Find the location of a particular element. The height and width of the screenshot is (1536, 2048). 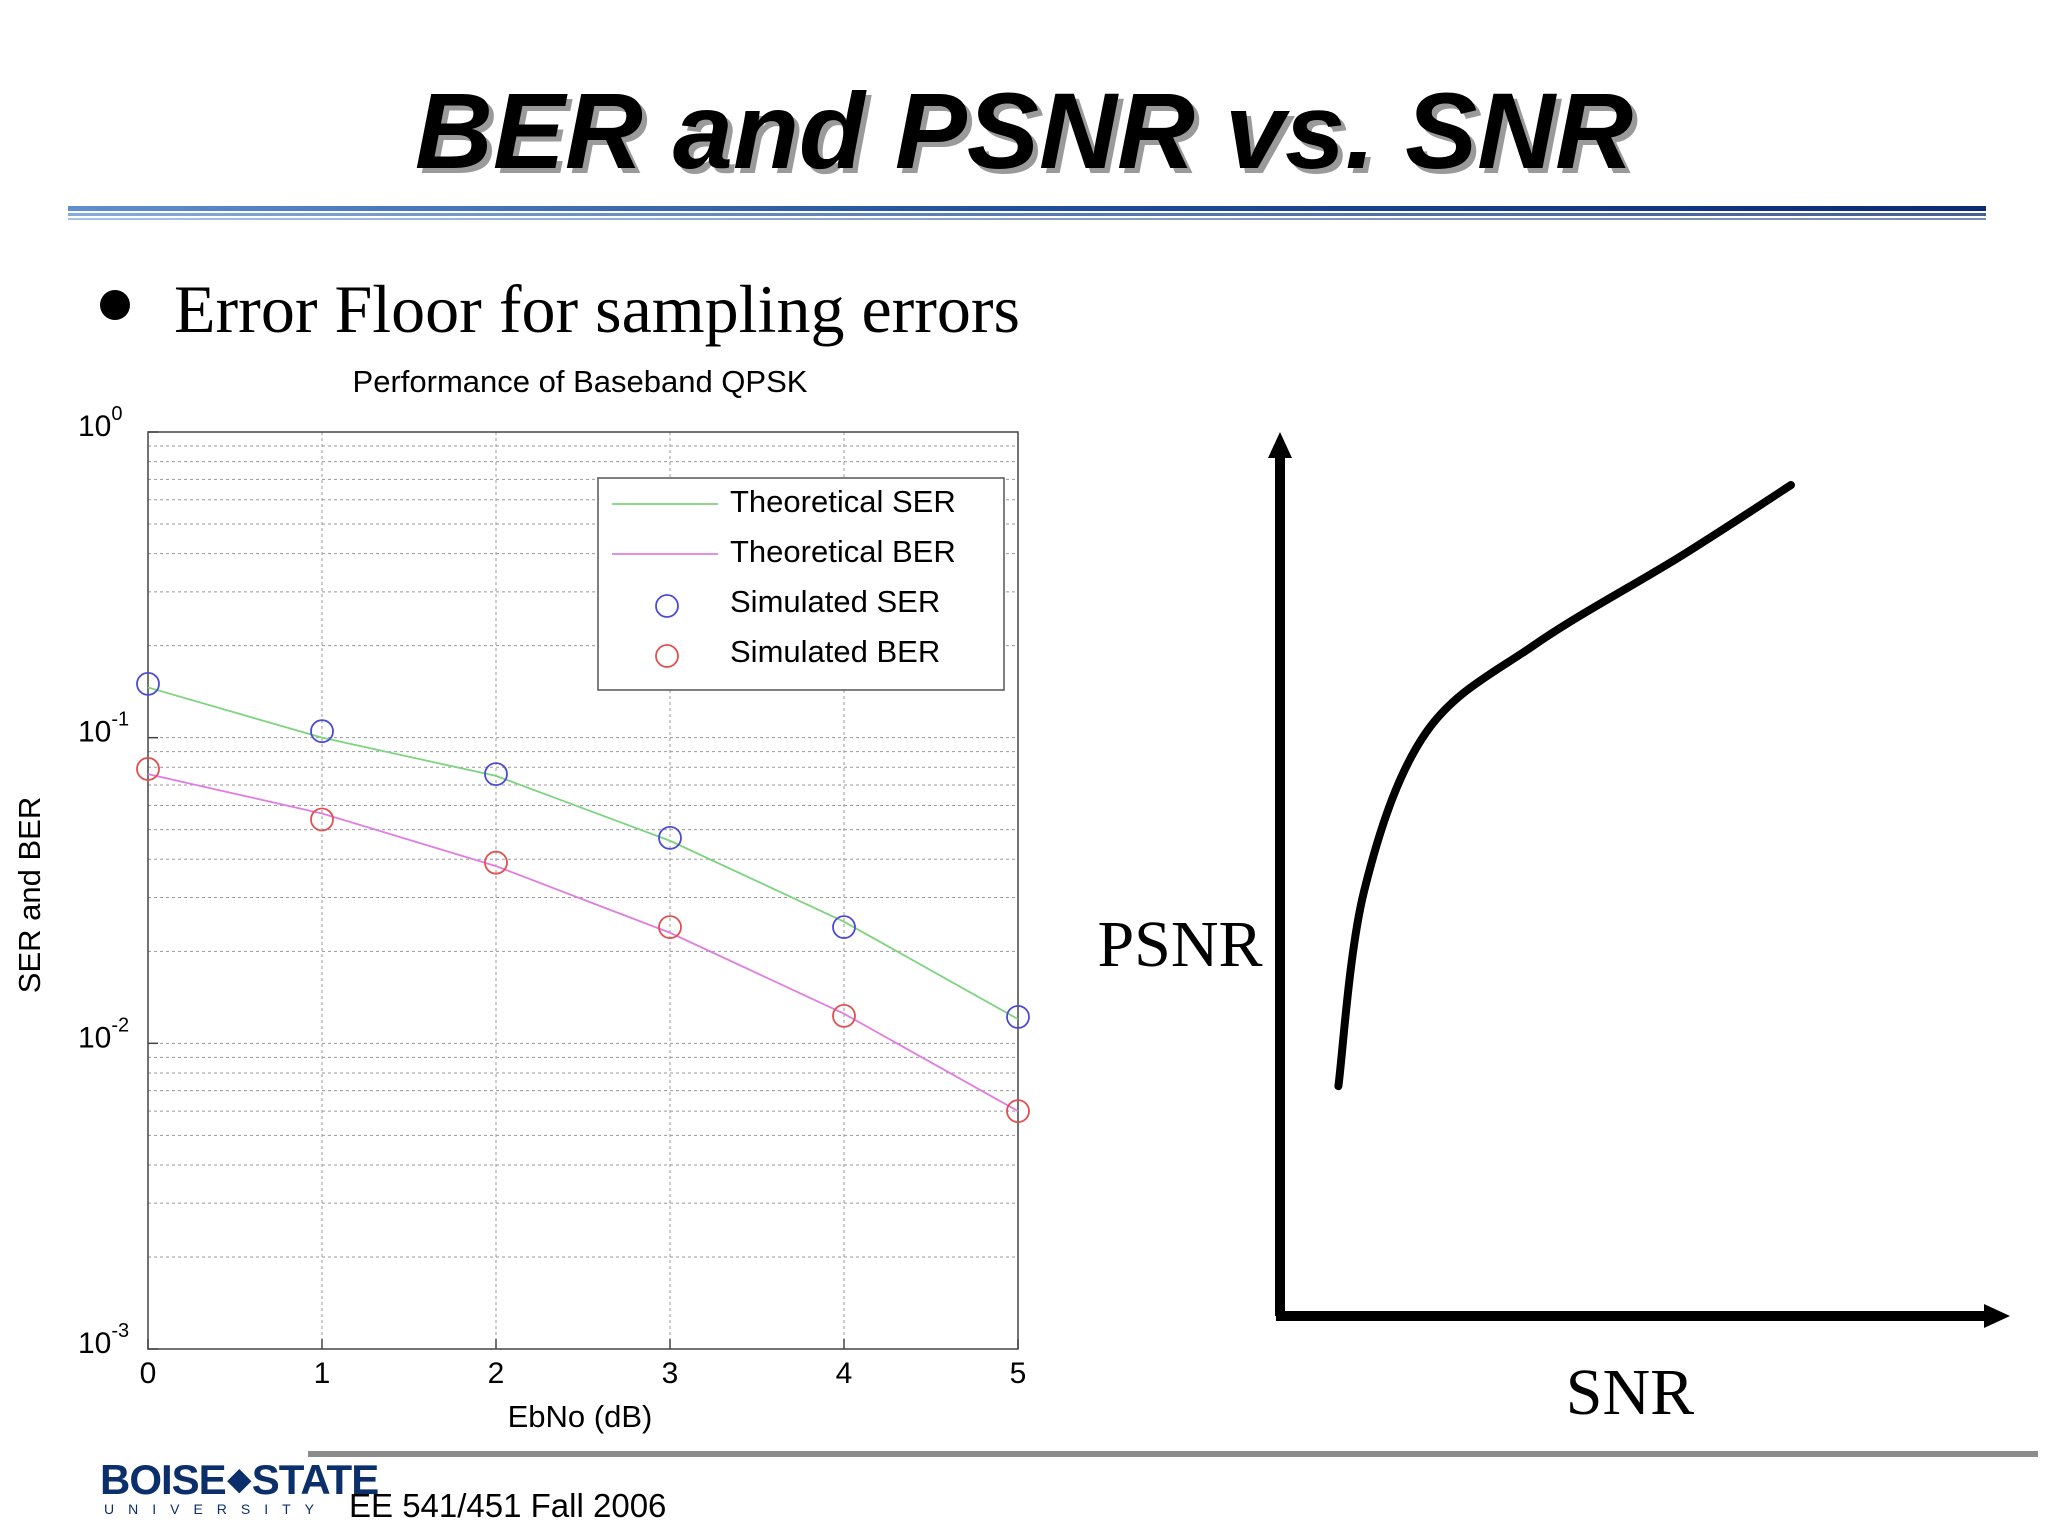

x-tick-label: 1 is located at coordinates (322, 1373).